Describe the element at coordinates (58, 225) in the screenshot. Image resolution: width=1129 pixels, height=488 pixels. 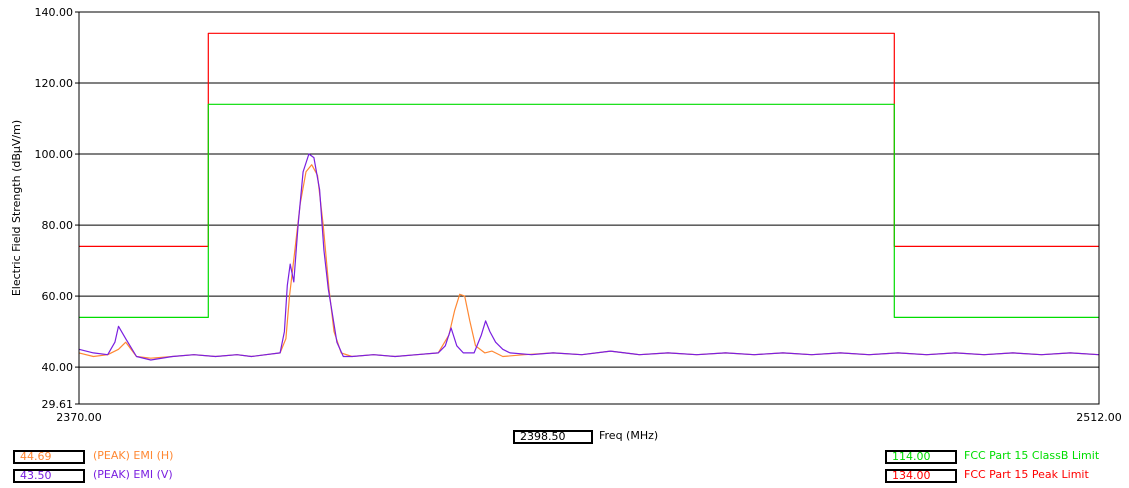
I see `y-tick-label: 80.00` at that location.